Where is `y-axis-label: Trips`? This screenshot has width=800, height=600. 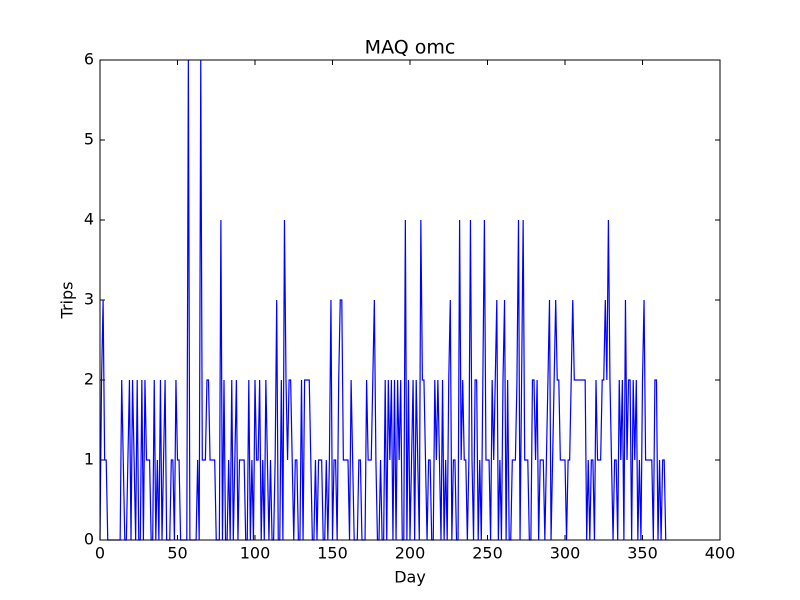 y-axis-label: Trips is located at coordinates (67, 301).